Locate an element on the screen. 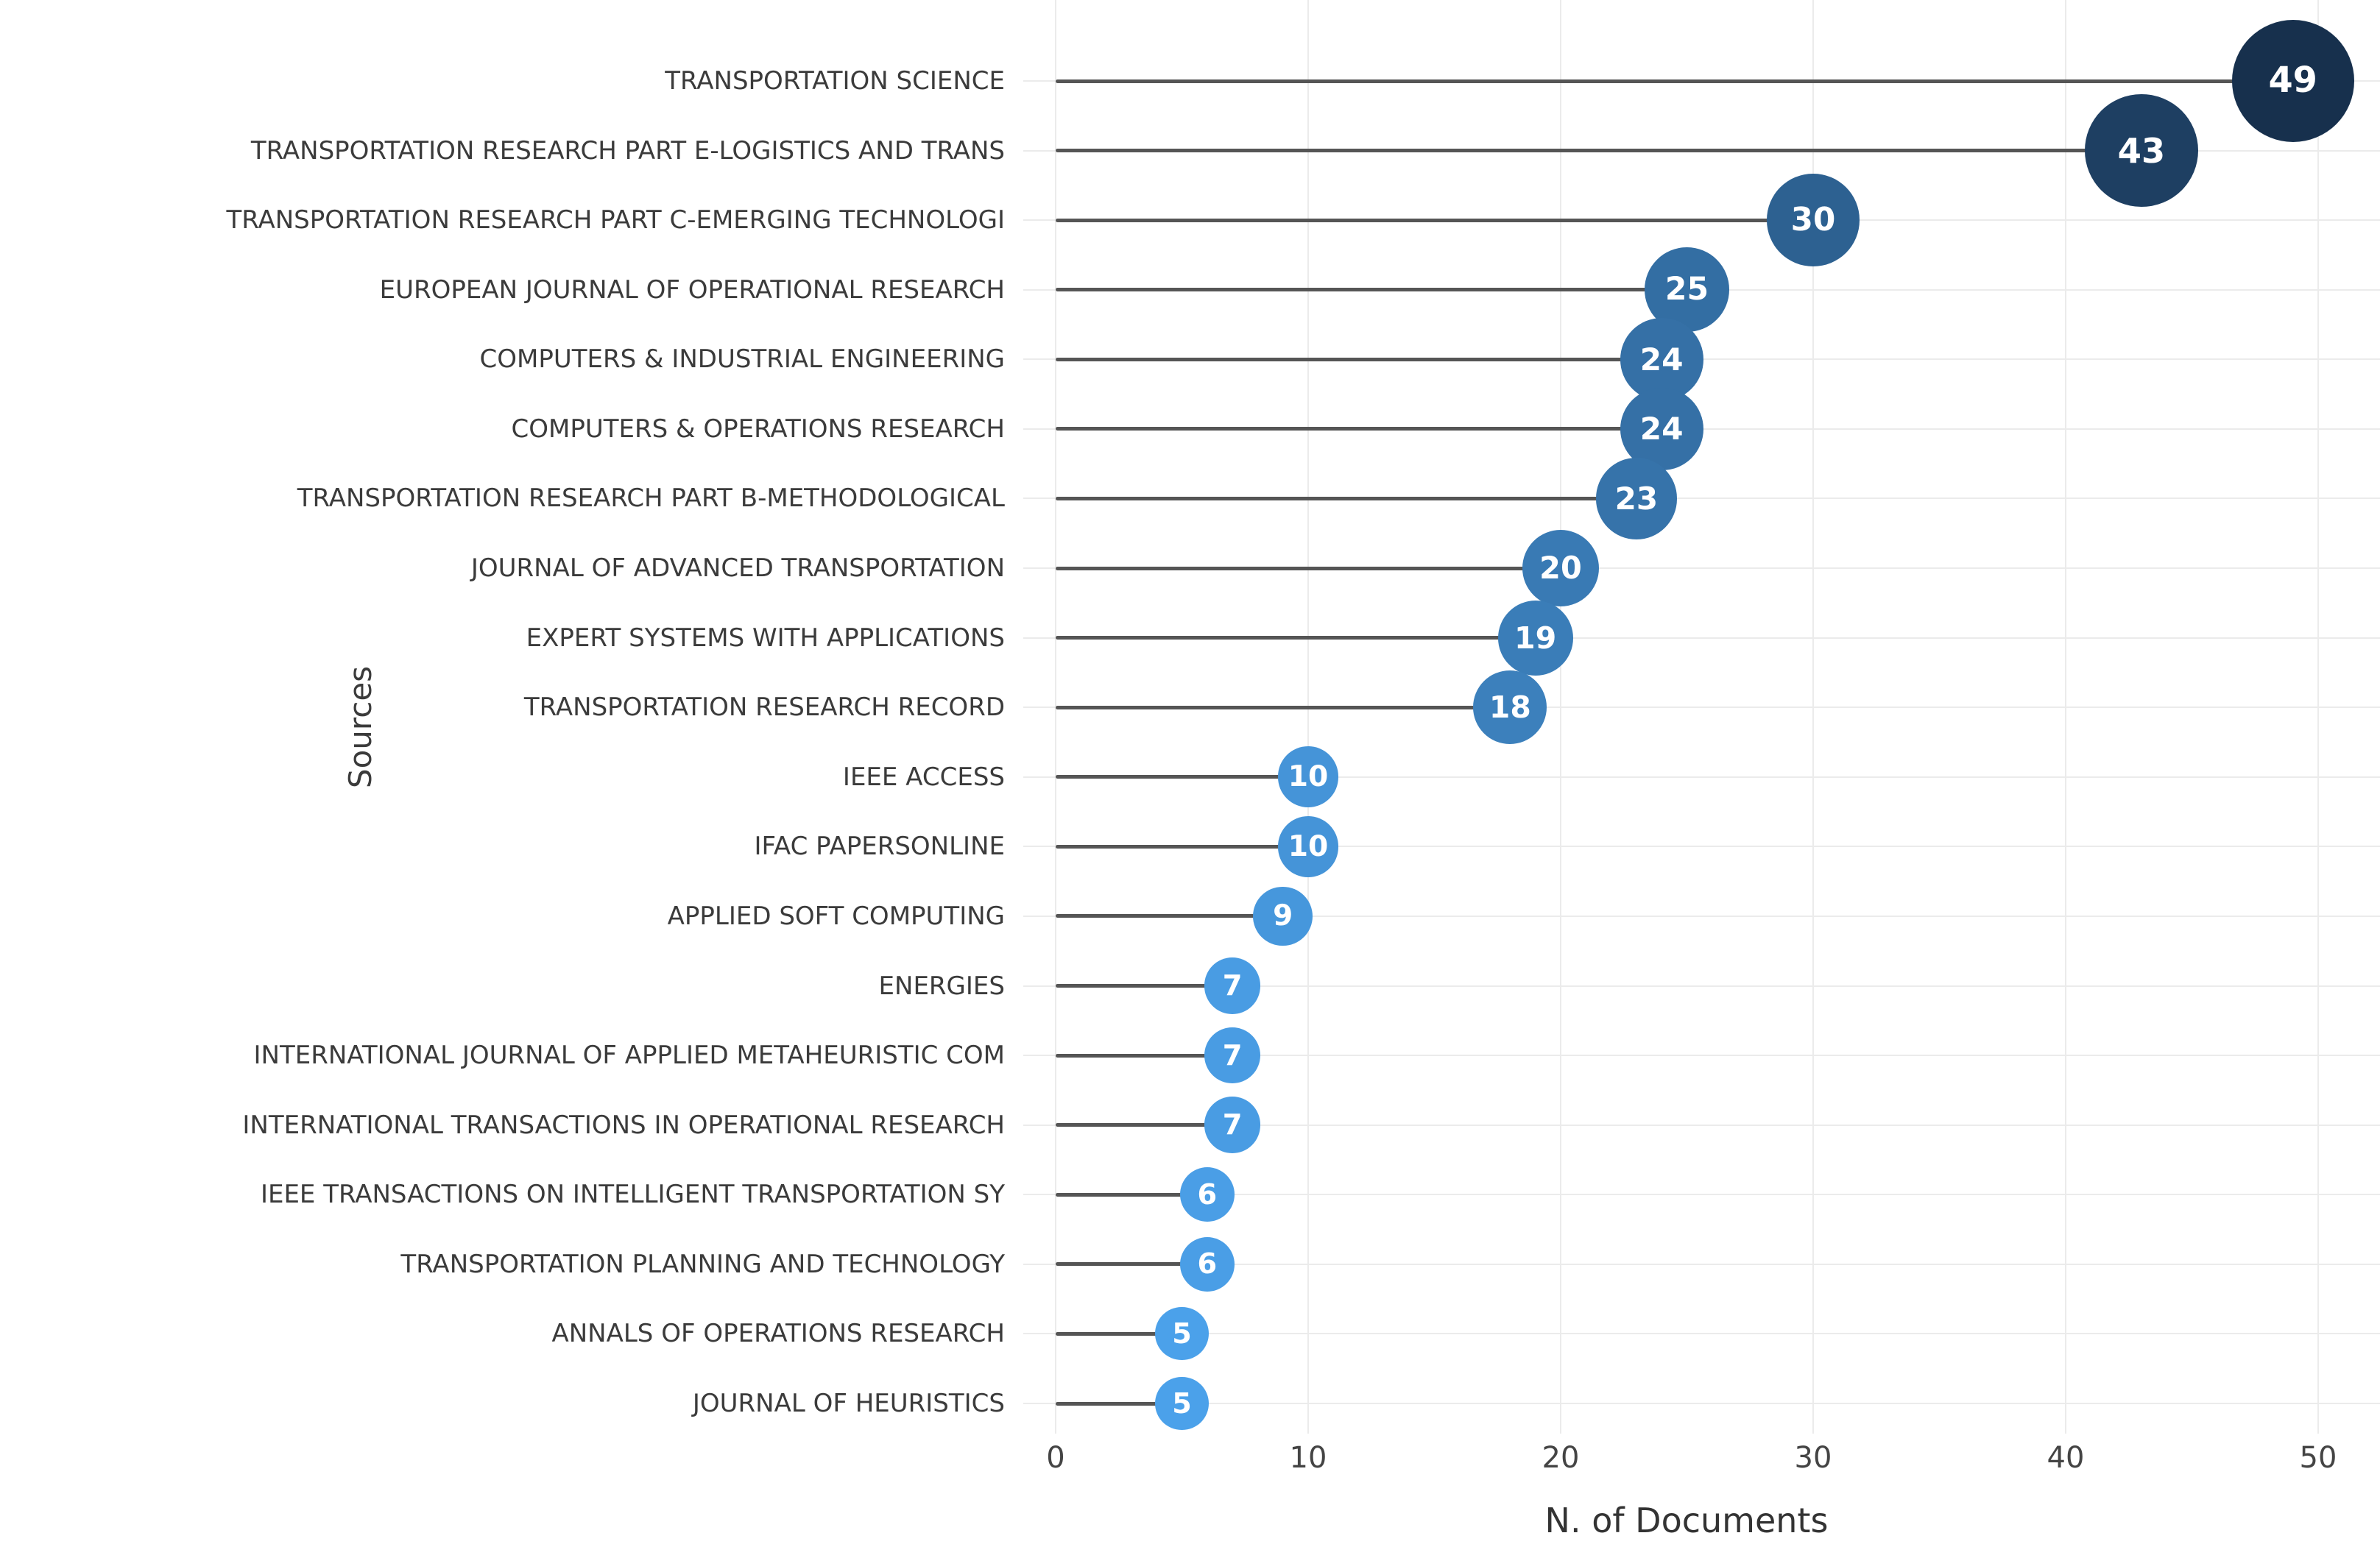 The height and width of the screenshot is (1558, 2380). x-axis-title: N. of Documents is located at coordinates (1687, 1520).